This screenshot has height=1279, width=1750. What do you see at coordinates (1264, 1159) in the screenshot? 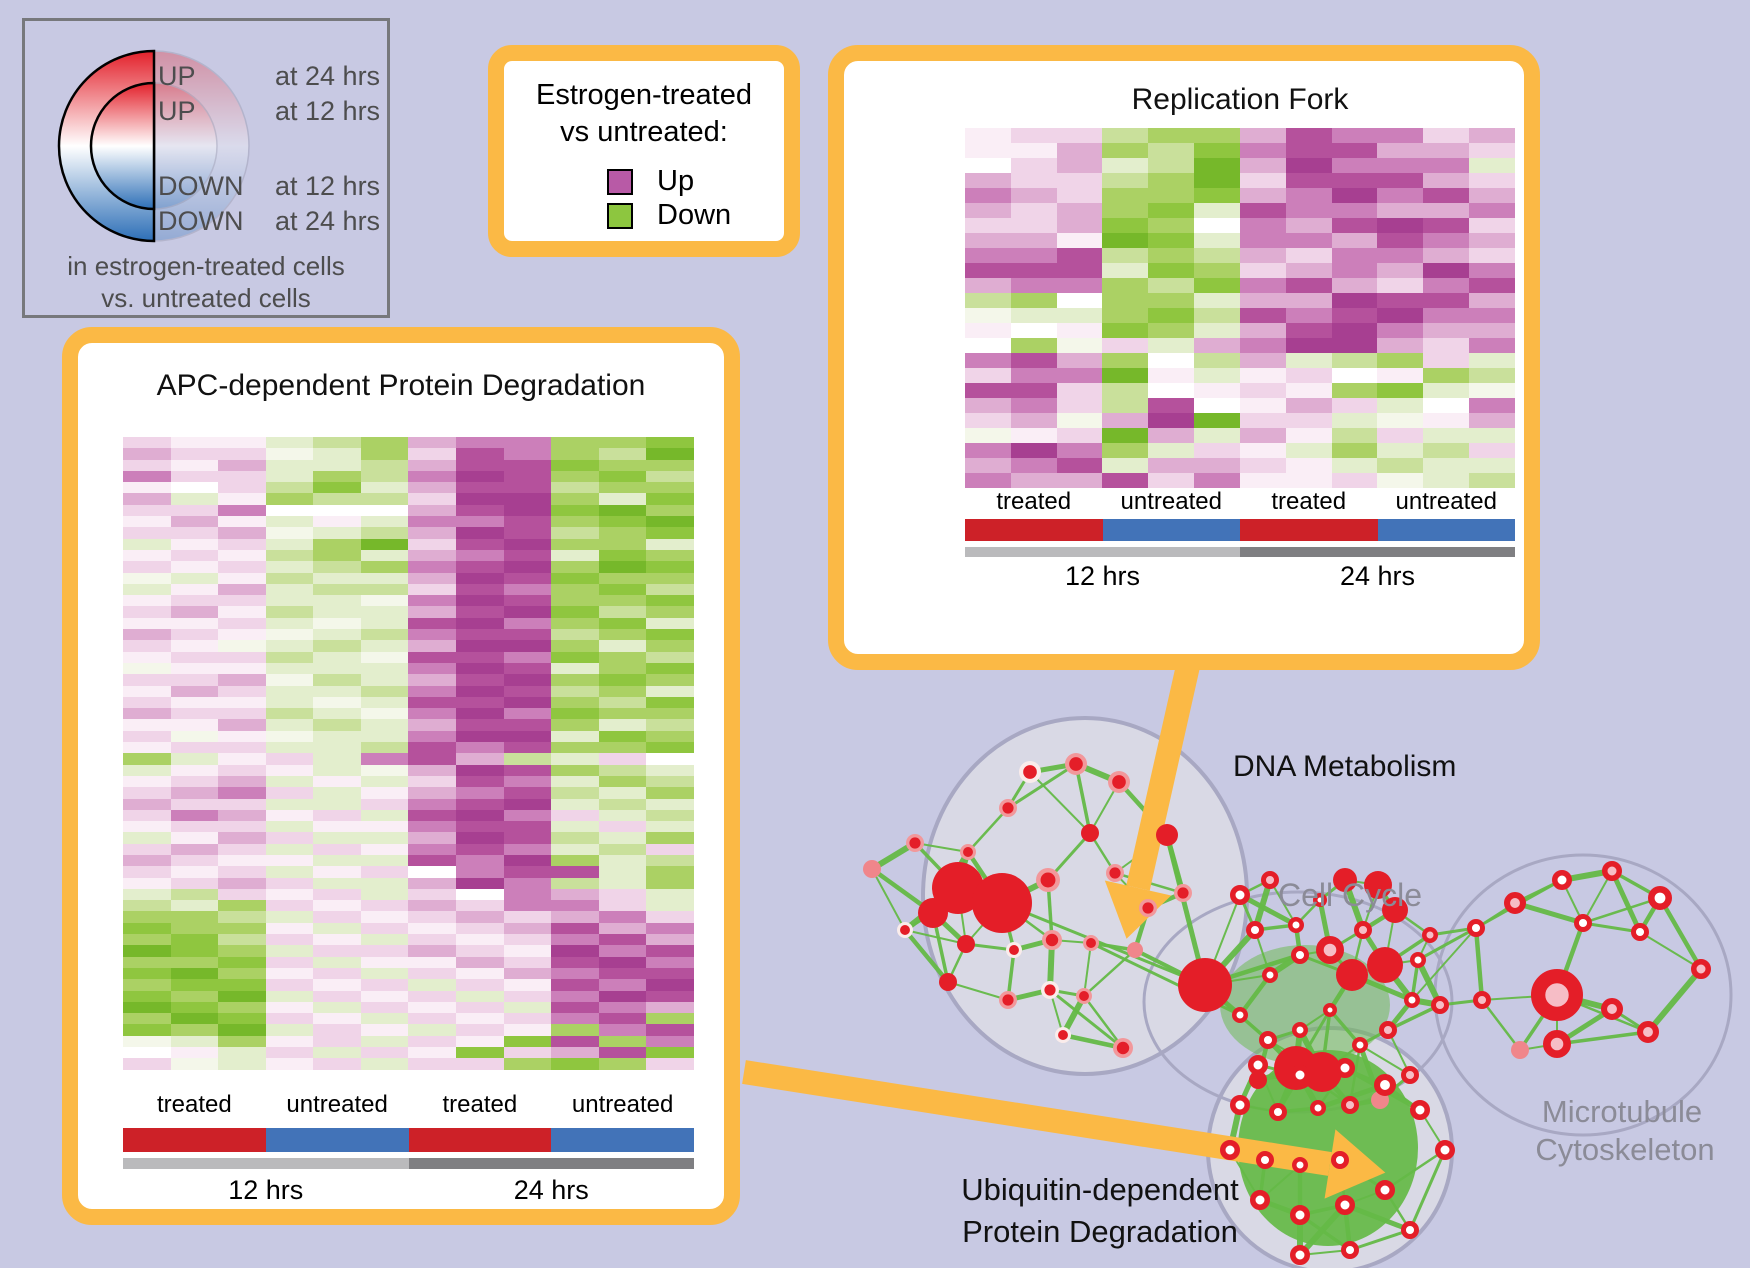
I see `gene-node-ring` at bounding box center [1264, 1159].